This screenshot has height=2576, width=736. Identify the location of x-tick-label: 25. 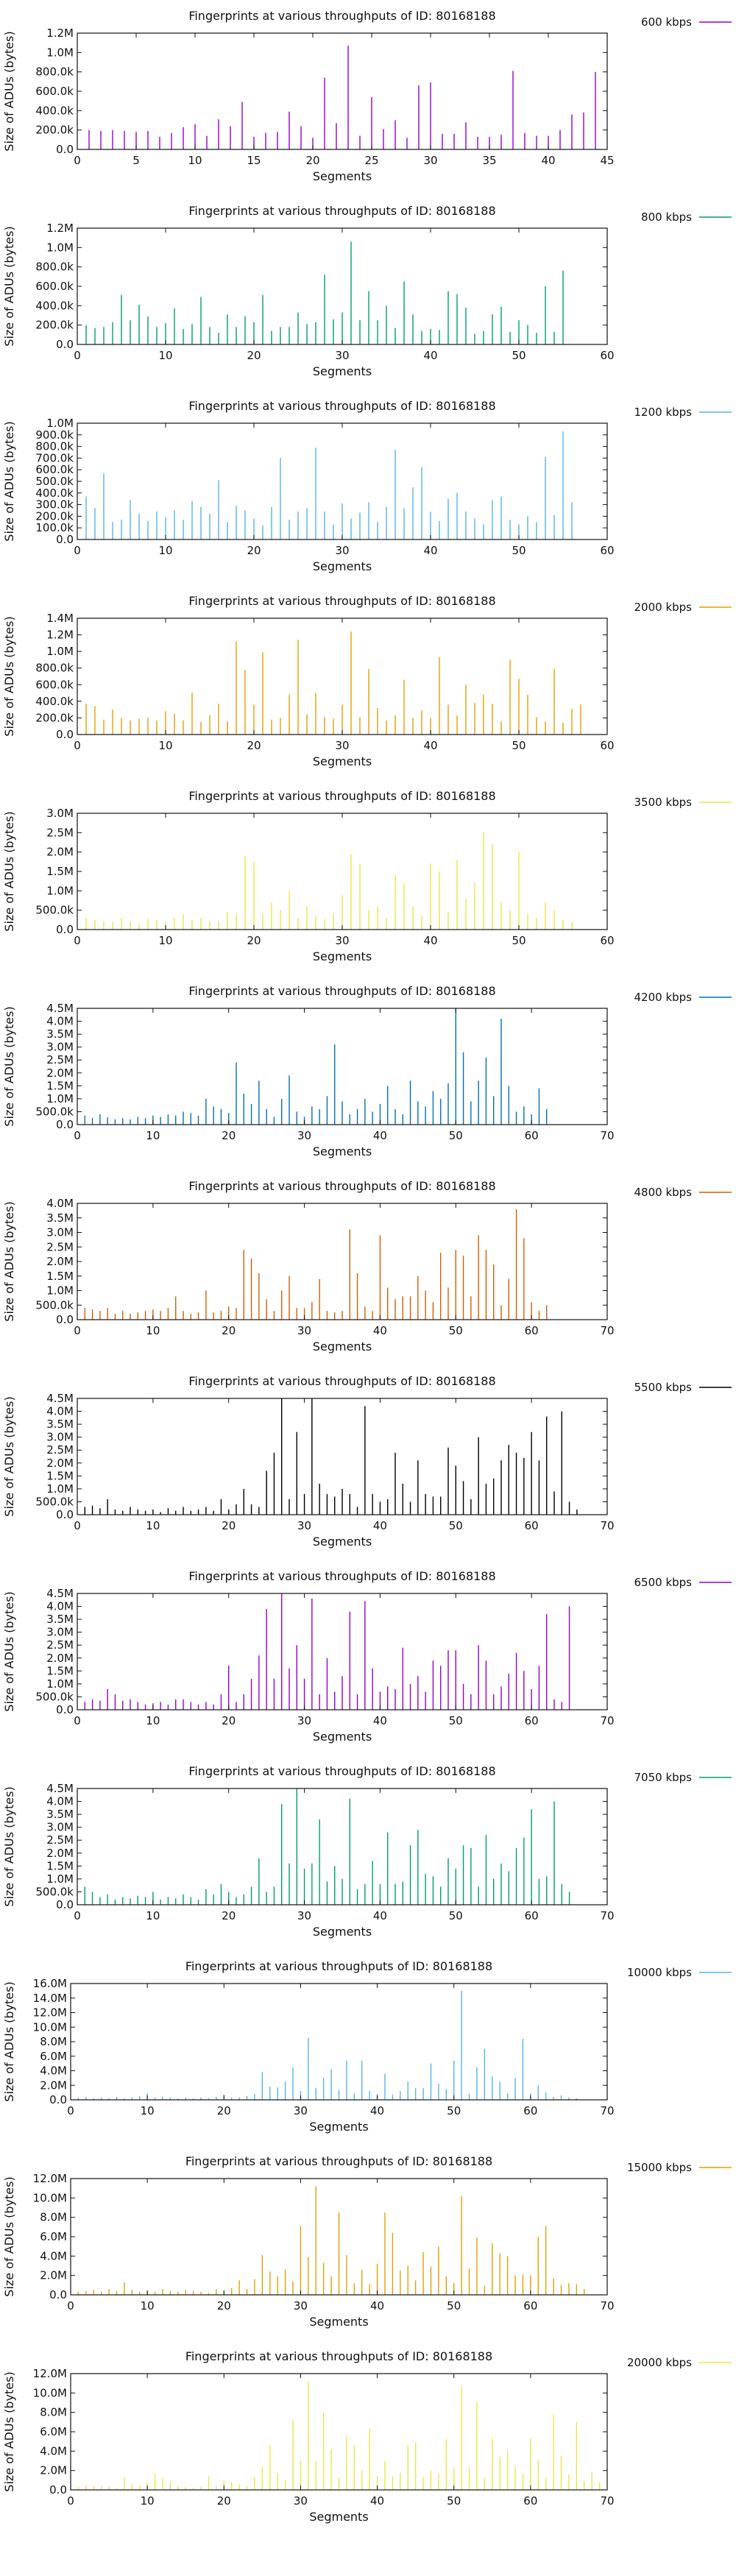
(371, 160).